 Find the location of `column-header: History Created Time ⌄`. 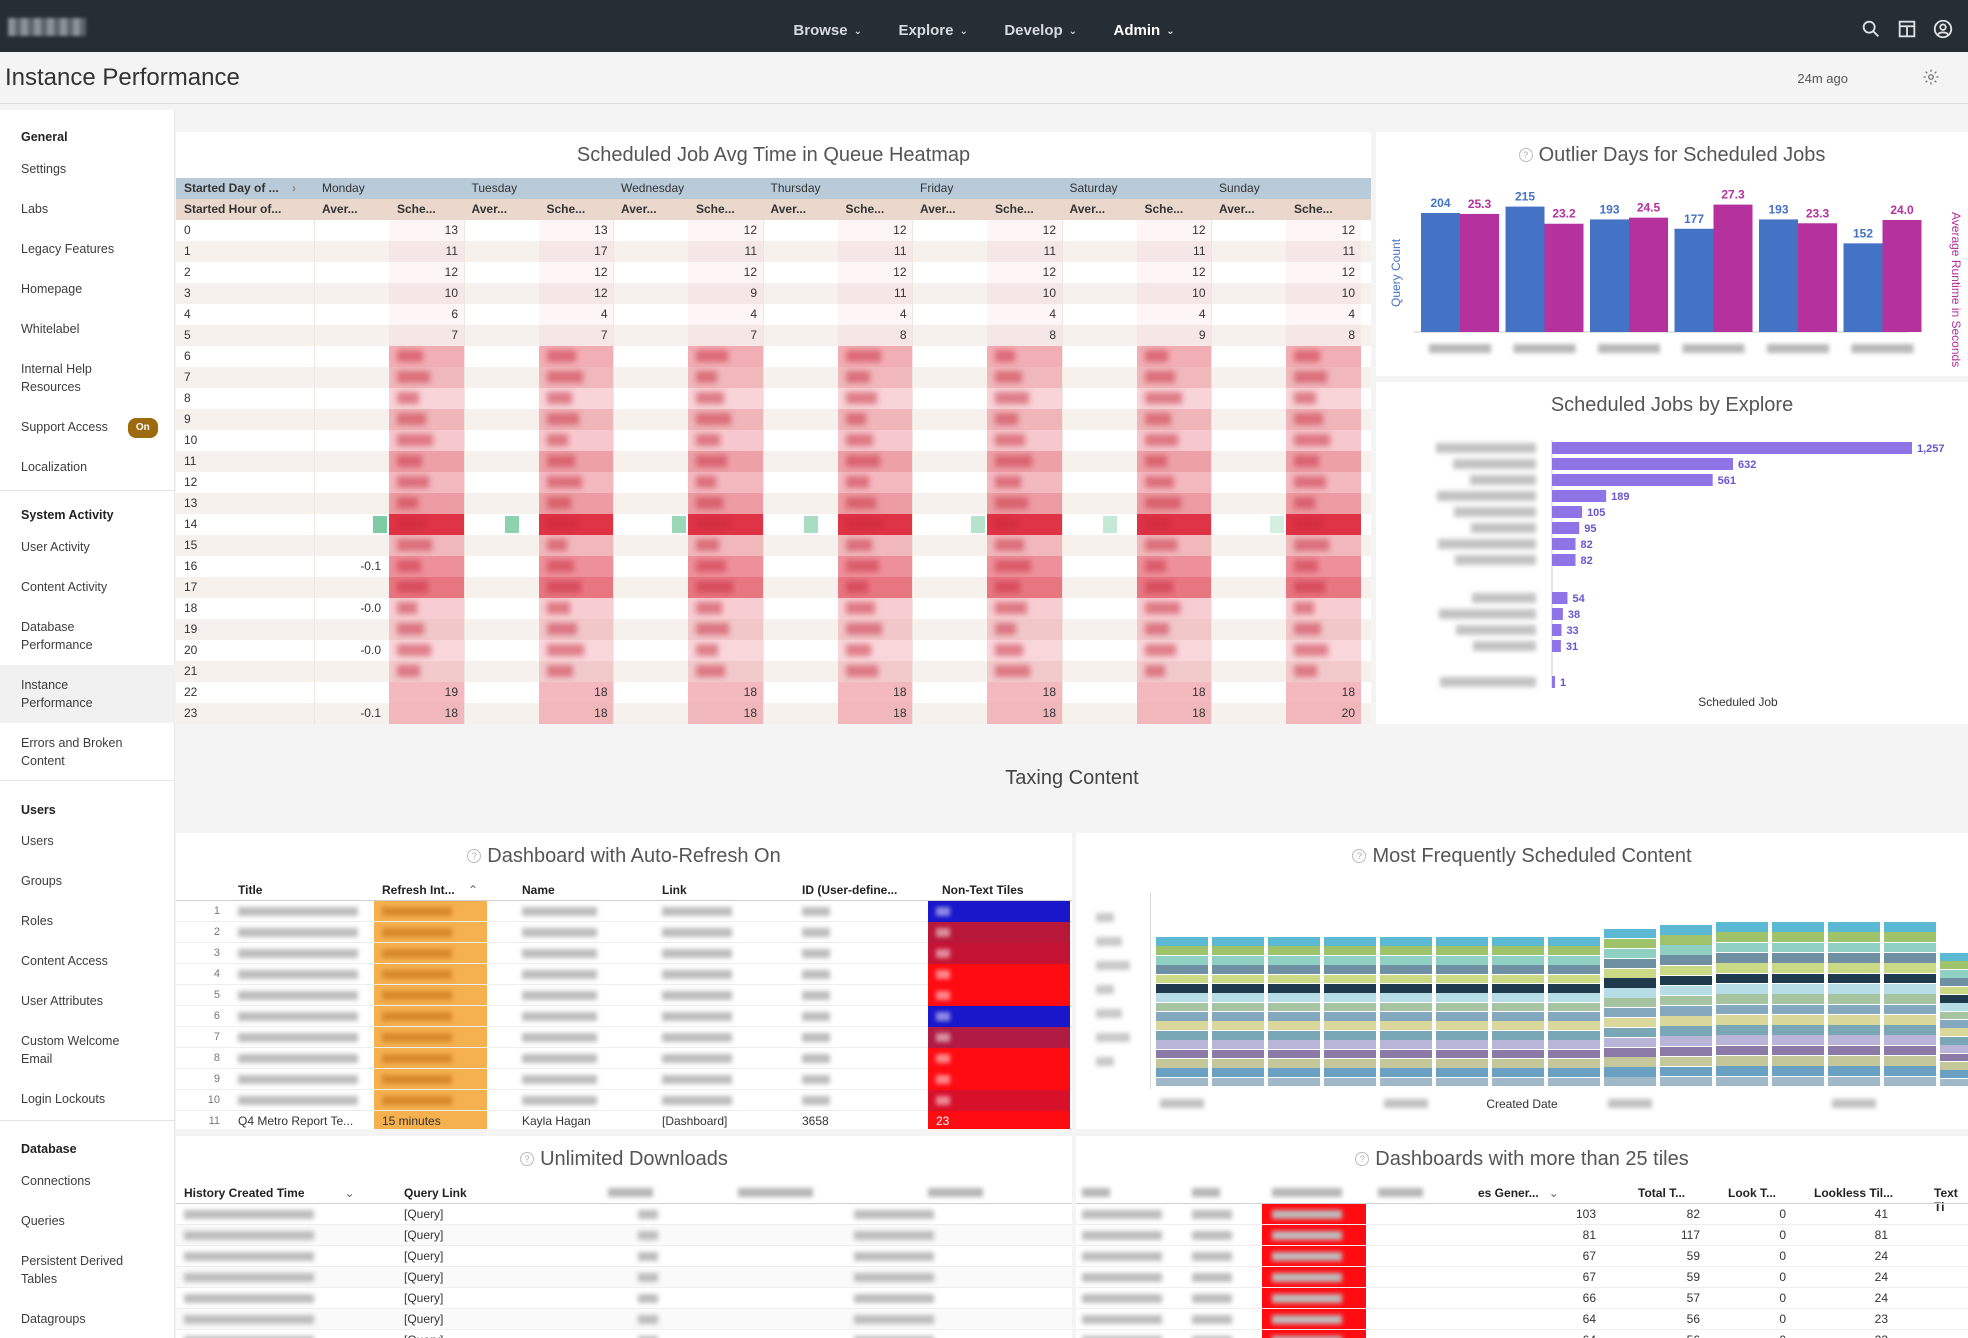

column-header: History Created Time ⌄ is located at coordinates (269, 1193).